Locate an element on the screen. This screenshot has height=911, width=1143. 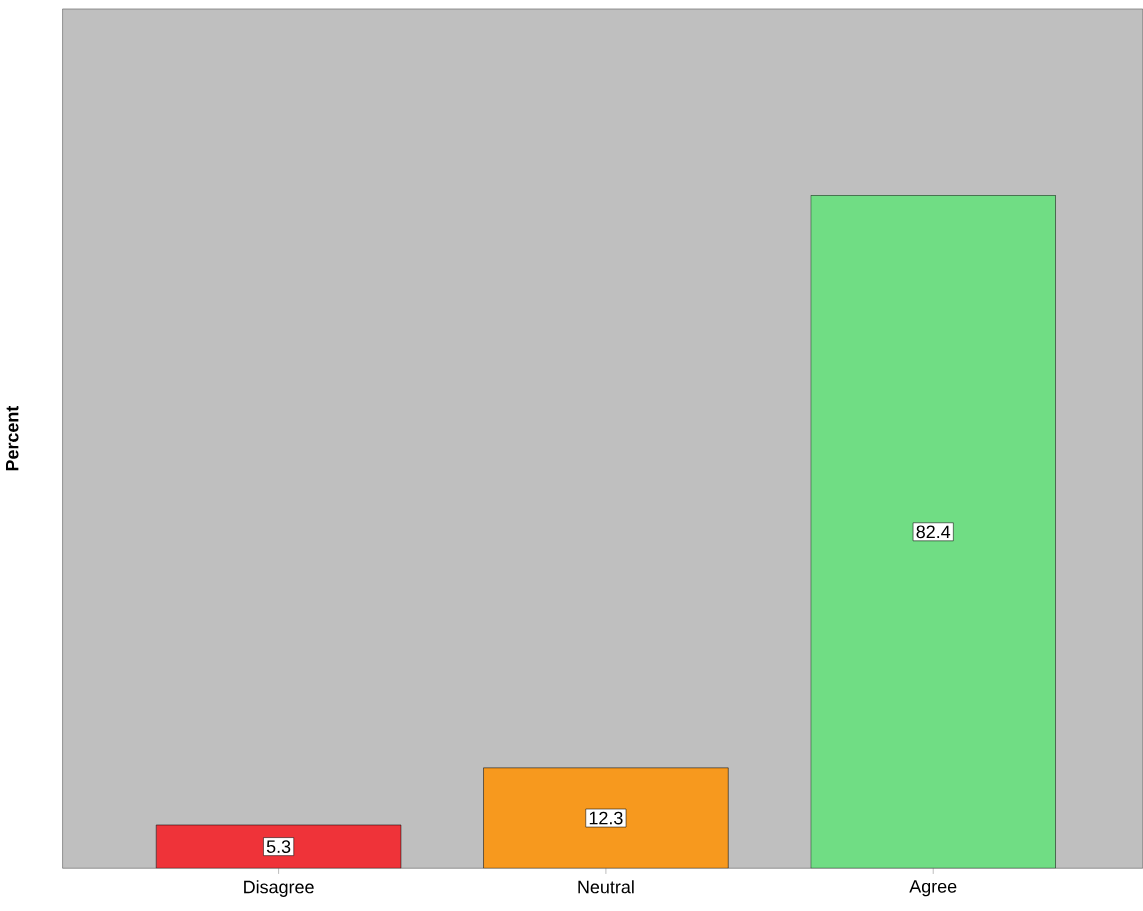
data-label: 12.3 is located at coordinates (606, 818).